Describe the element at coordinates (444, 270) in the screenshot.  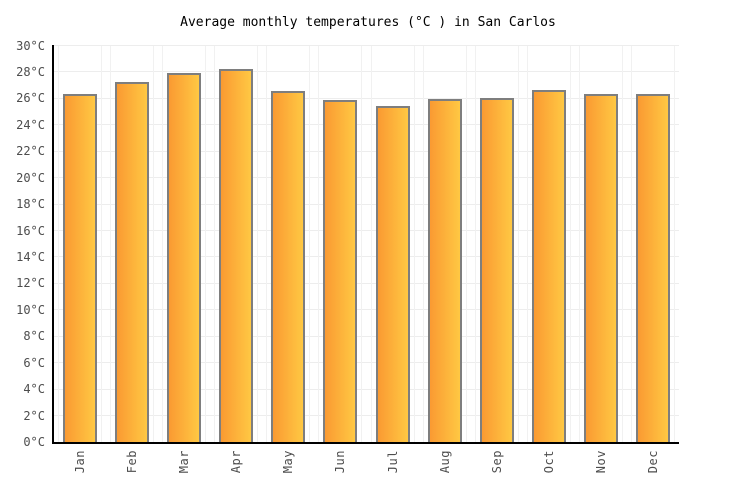
I see `temperature-bar-aug` at that location.